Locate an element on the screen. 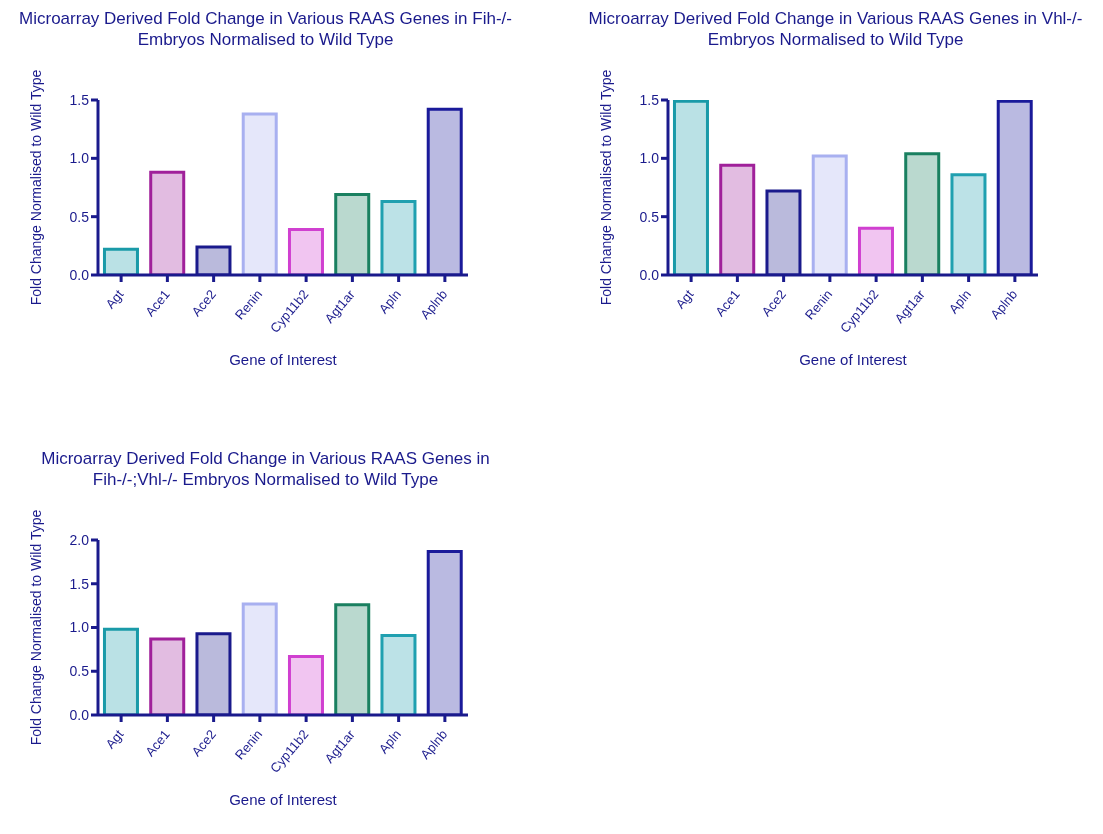  y-tick-label: 2.0 is located at coordinates (79, 539).